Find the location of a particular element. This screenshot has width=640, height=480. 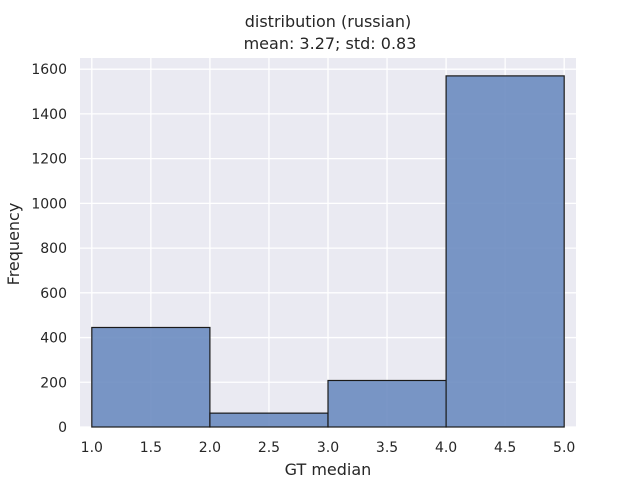

x-tick-label: 2.5 is located at coordinates (269, 448).